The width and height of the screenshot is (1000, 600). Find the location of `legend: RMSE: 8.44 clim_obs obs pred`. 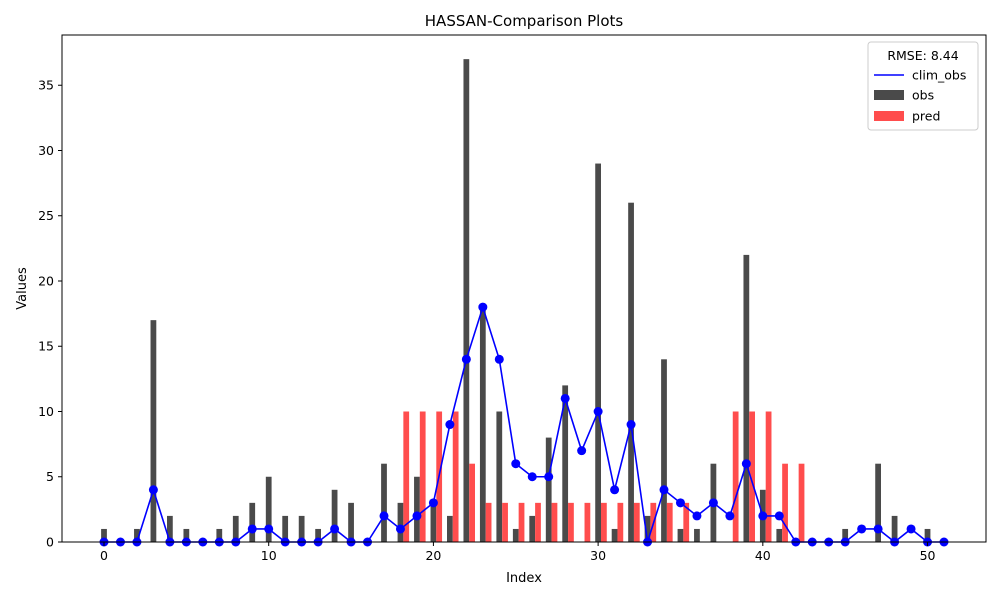

legend: RMSE: 8.44 clim_obs obs pred is located at coordinates (923, 86).